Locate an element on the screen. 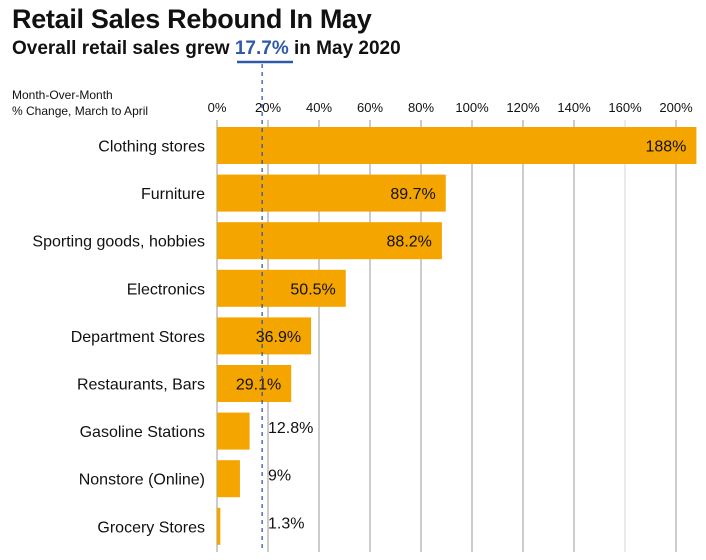 This screenshot has height=560, width=706. x-tick-label: 40% is located at coordinates (319, 107).